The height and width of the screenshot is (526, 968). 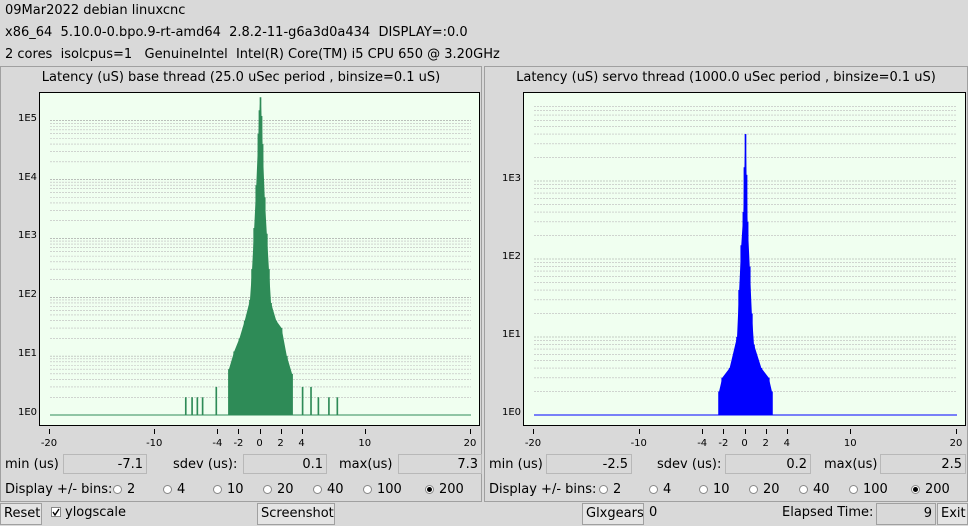 I want to click on servo-y-tick-label: 1E2, so click(x=511, y=256).